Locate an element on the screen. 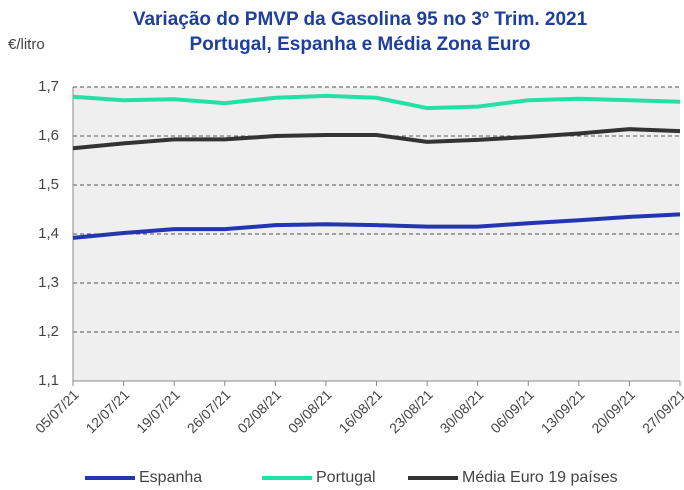  x-tick-label: 12/07/21 is located at coordinates (107, 411).